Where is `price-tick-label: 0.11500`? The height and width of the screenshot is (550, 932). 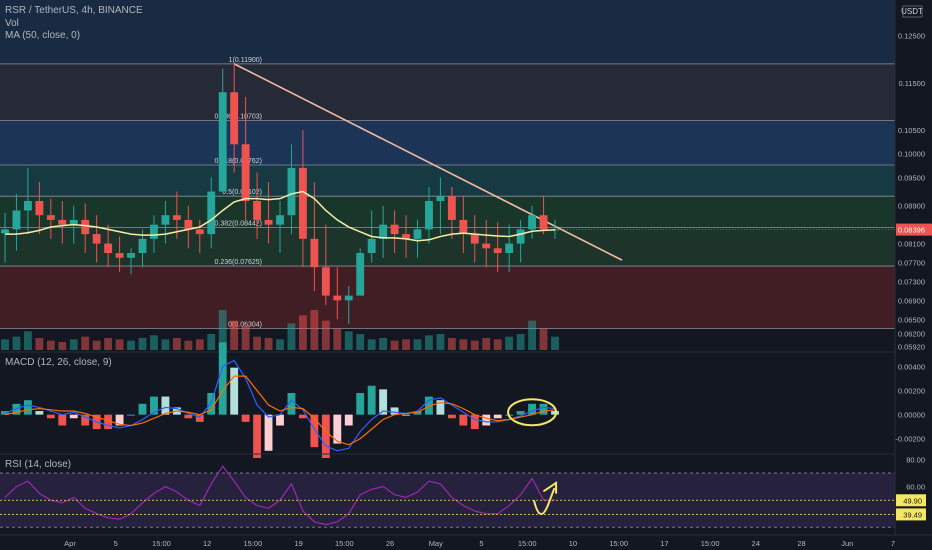 price-tick-label: 0.11500 is located at coordinates (911, 83).